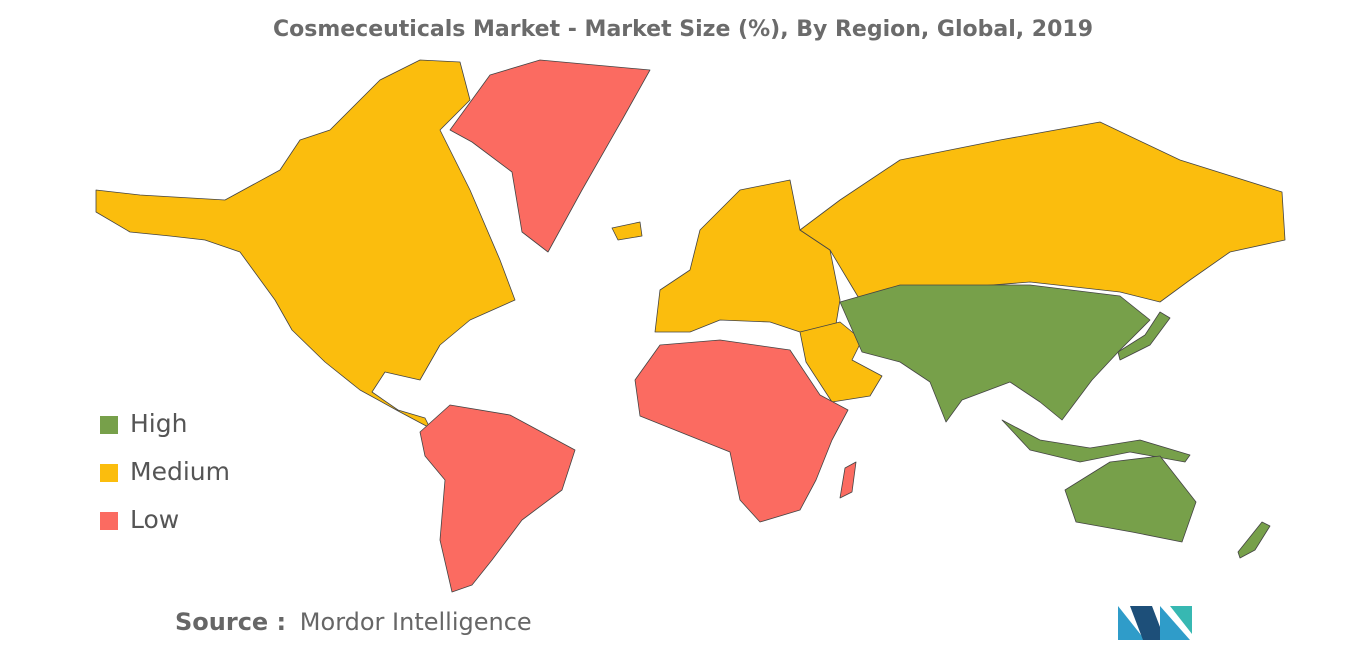  I want to click on source-label: Source :, so click(230, 622).